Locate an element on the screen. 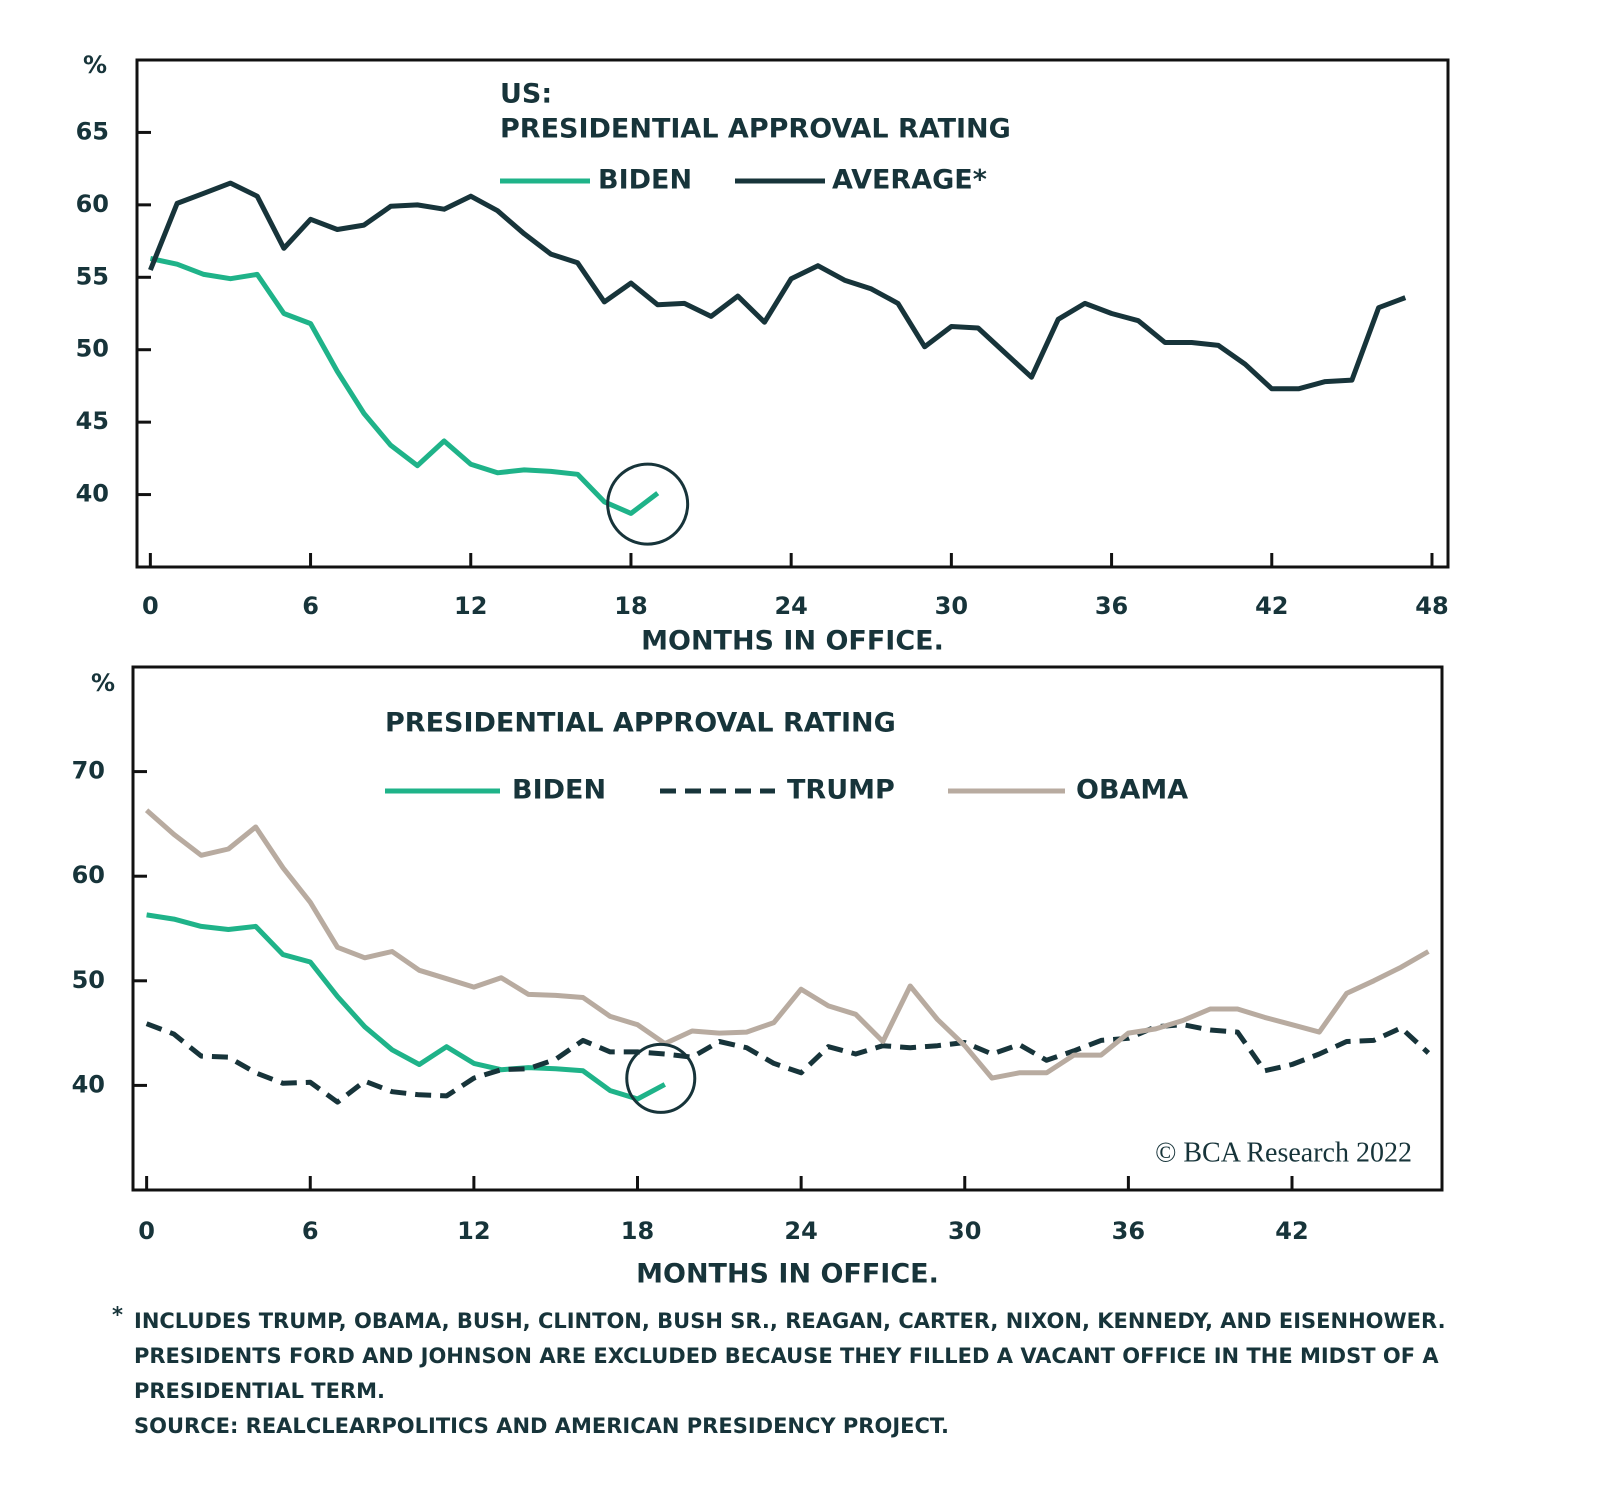 The height and width of the screenshot is (1495, 1600). x-tick-label: 48 is located at coordinates (1431, 606).